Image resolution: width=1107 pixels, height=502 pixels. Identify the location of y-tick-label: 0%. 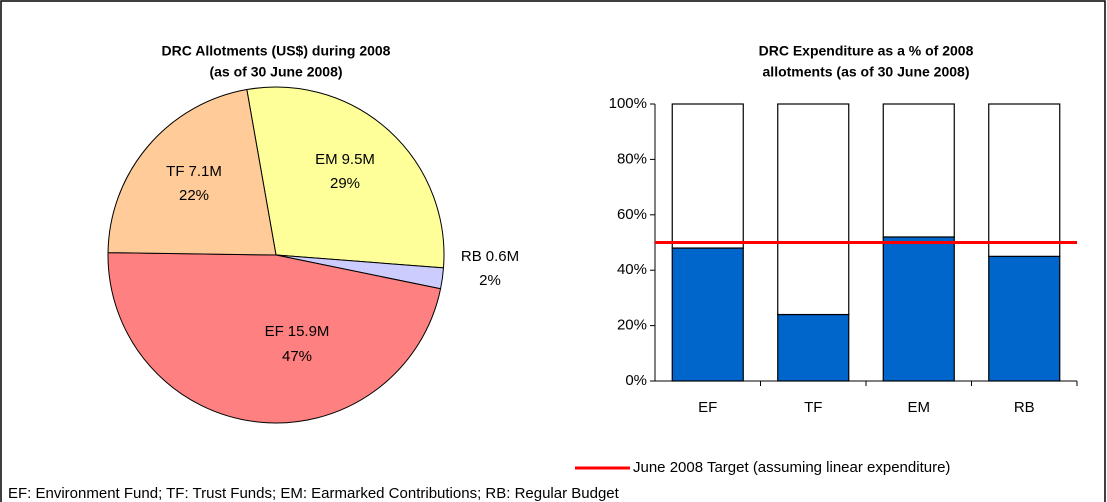
(636, 380).